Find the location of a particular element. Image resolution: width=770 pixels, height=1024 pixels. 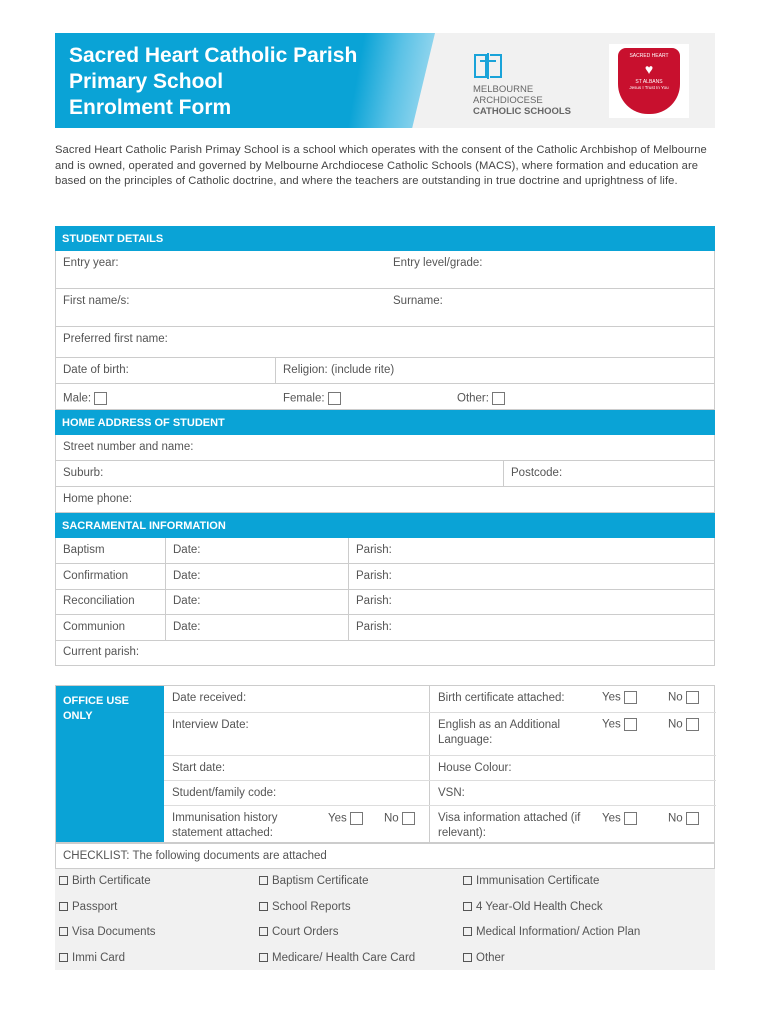

checklist-item: Birth Certificate is located at coordinates (105, 881).